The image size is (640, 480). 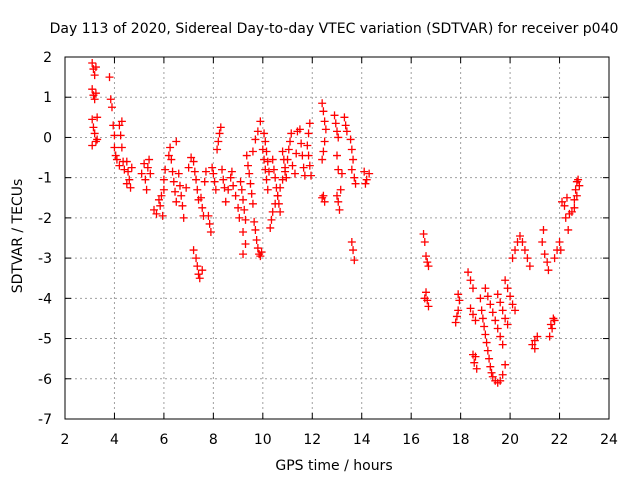 What do you see at coordinates (47, 138) in the screenshot?
I see `y-tick-label: 0` at bounding box center [47, 138].